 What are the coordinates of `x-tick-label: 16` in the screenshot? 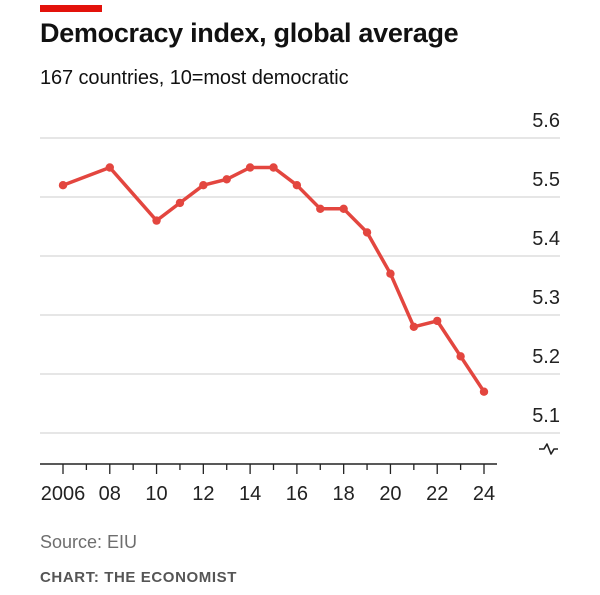 It's located at (297, 494).